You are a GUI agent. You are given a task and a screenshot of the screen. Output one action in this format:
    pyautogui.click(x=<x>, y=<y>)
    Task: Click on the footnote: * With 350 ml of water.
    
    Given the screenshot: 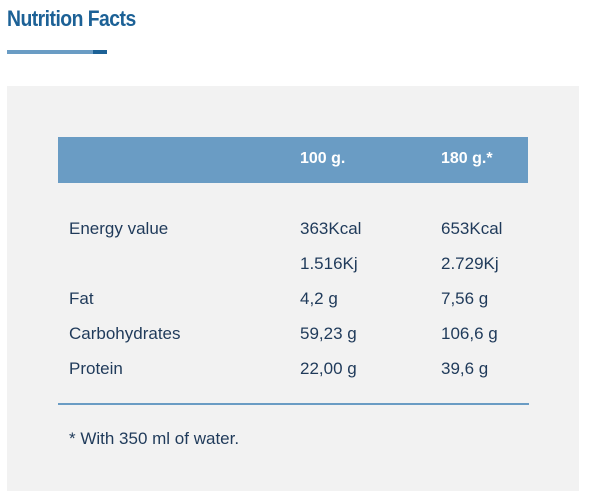 What is the action you would take?
    pyautogui.click(x=154, y=438)
    